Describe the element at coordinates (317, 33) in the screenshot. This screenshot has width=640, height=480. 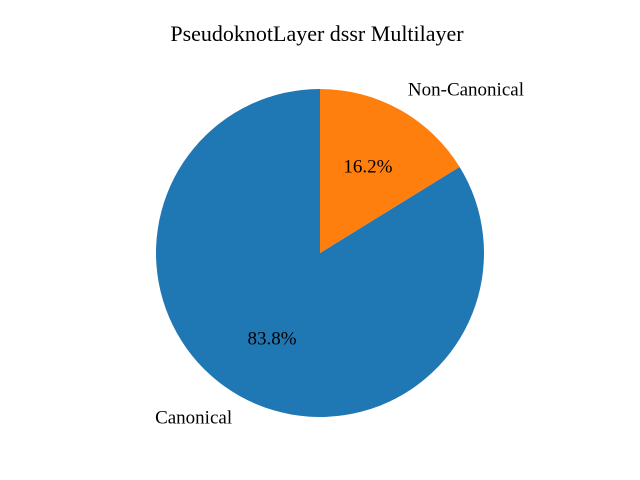
I see `chart-title: PseudoknotLayer dssr Multilayer` at that location.